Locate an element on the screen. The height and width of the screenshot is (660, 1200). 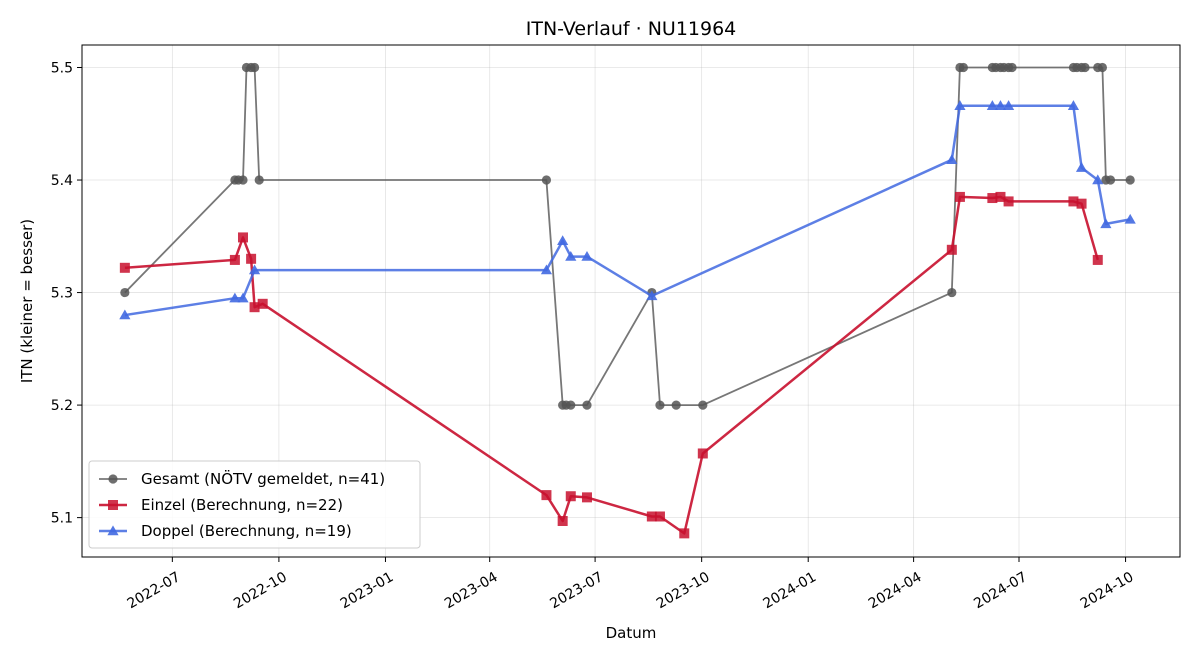
legend-label: Doppel (Berechnung, n=19) is located at coordinates (246, 531).